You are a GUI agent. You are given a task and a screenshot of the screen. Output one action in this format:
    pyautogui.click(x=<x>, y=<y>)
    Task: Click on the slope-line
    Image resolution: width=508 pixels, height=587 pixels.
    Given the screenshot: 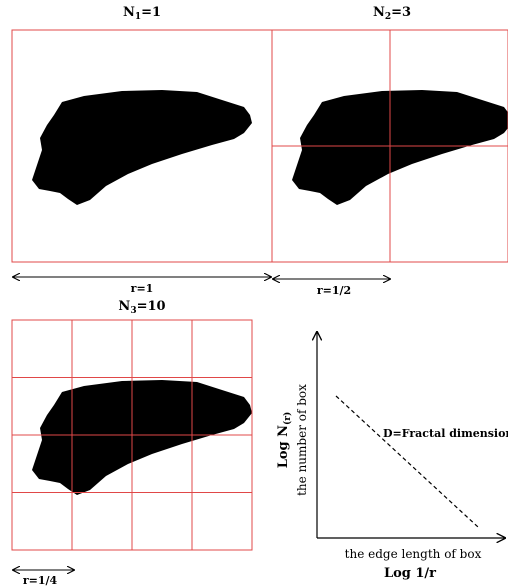 What is the action you would take?
    pyautogui.click(x=407, y=461)
    